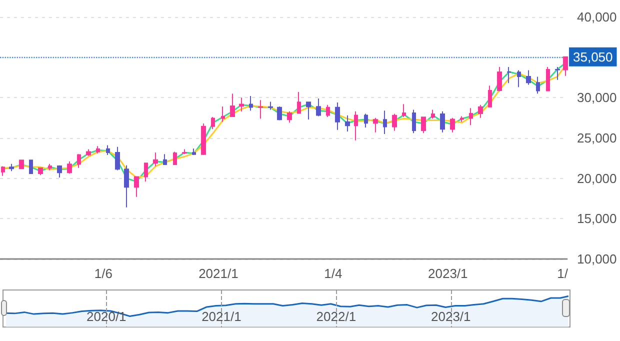 This screenshot has height=341, width=620. Describe the element at coordinates (597, 17) in the screenshot. I see `y-tick-label: 40,000` at that location.